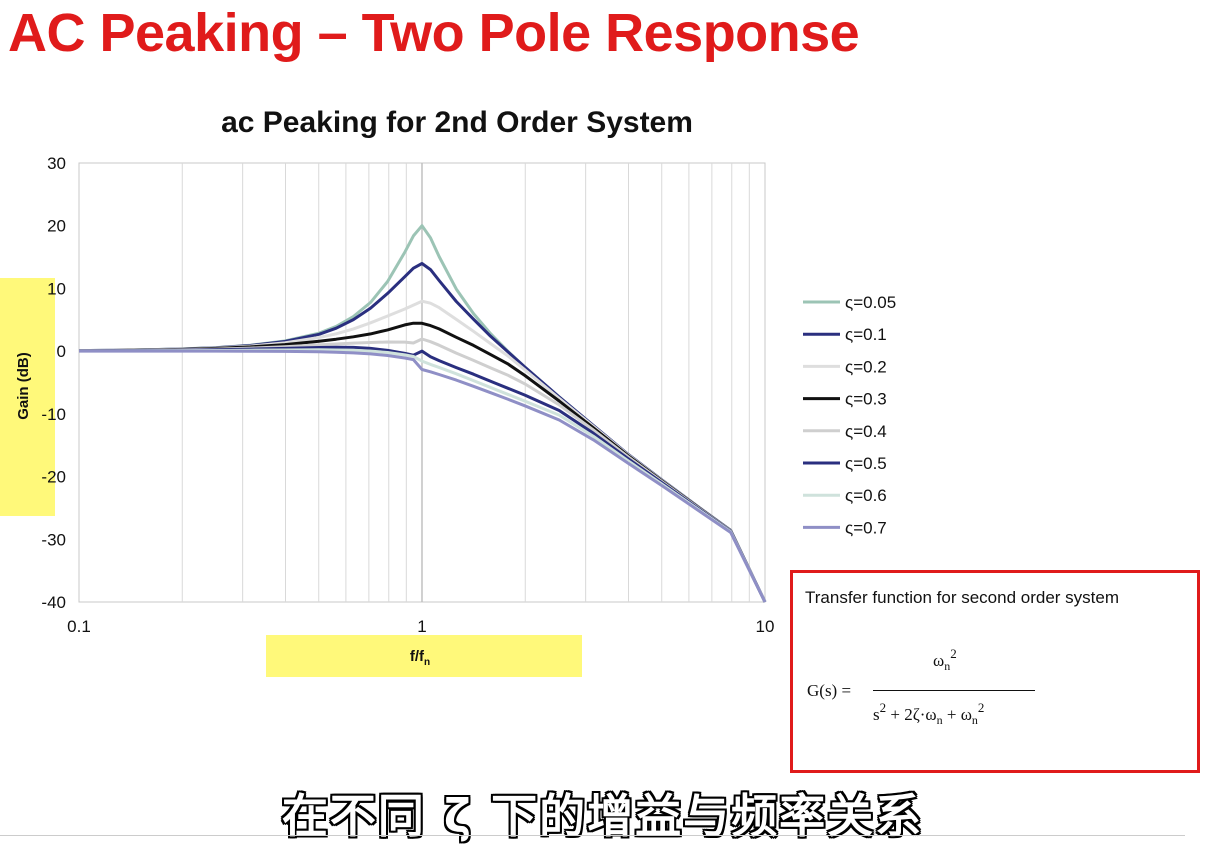 This screenshot has width=1205, height=850. I want to click on legend-label: ς=0.3, so click(866, 399).